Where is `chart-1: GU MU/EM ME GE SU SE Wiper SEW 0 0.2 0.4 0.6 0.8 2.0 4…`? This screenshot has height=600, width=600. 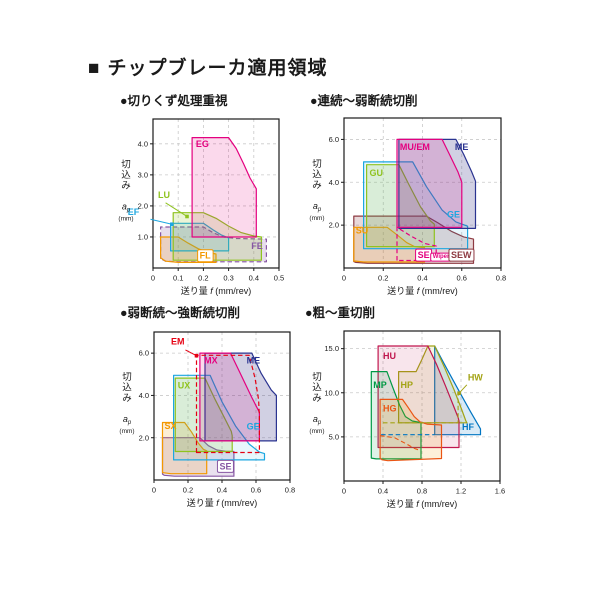
chart-1: GU MU/EM ME GE SU SE Wiper SEW 0 0.2 0.4 0.6 0.8 2.0 4… is located at coordinates (407, 206).